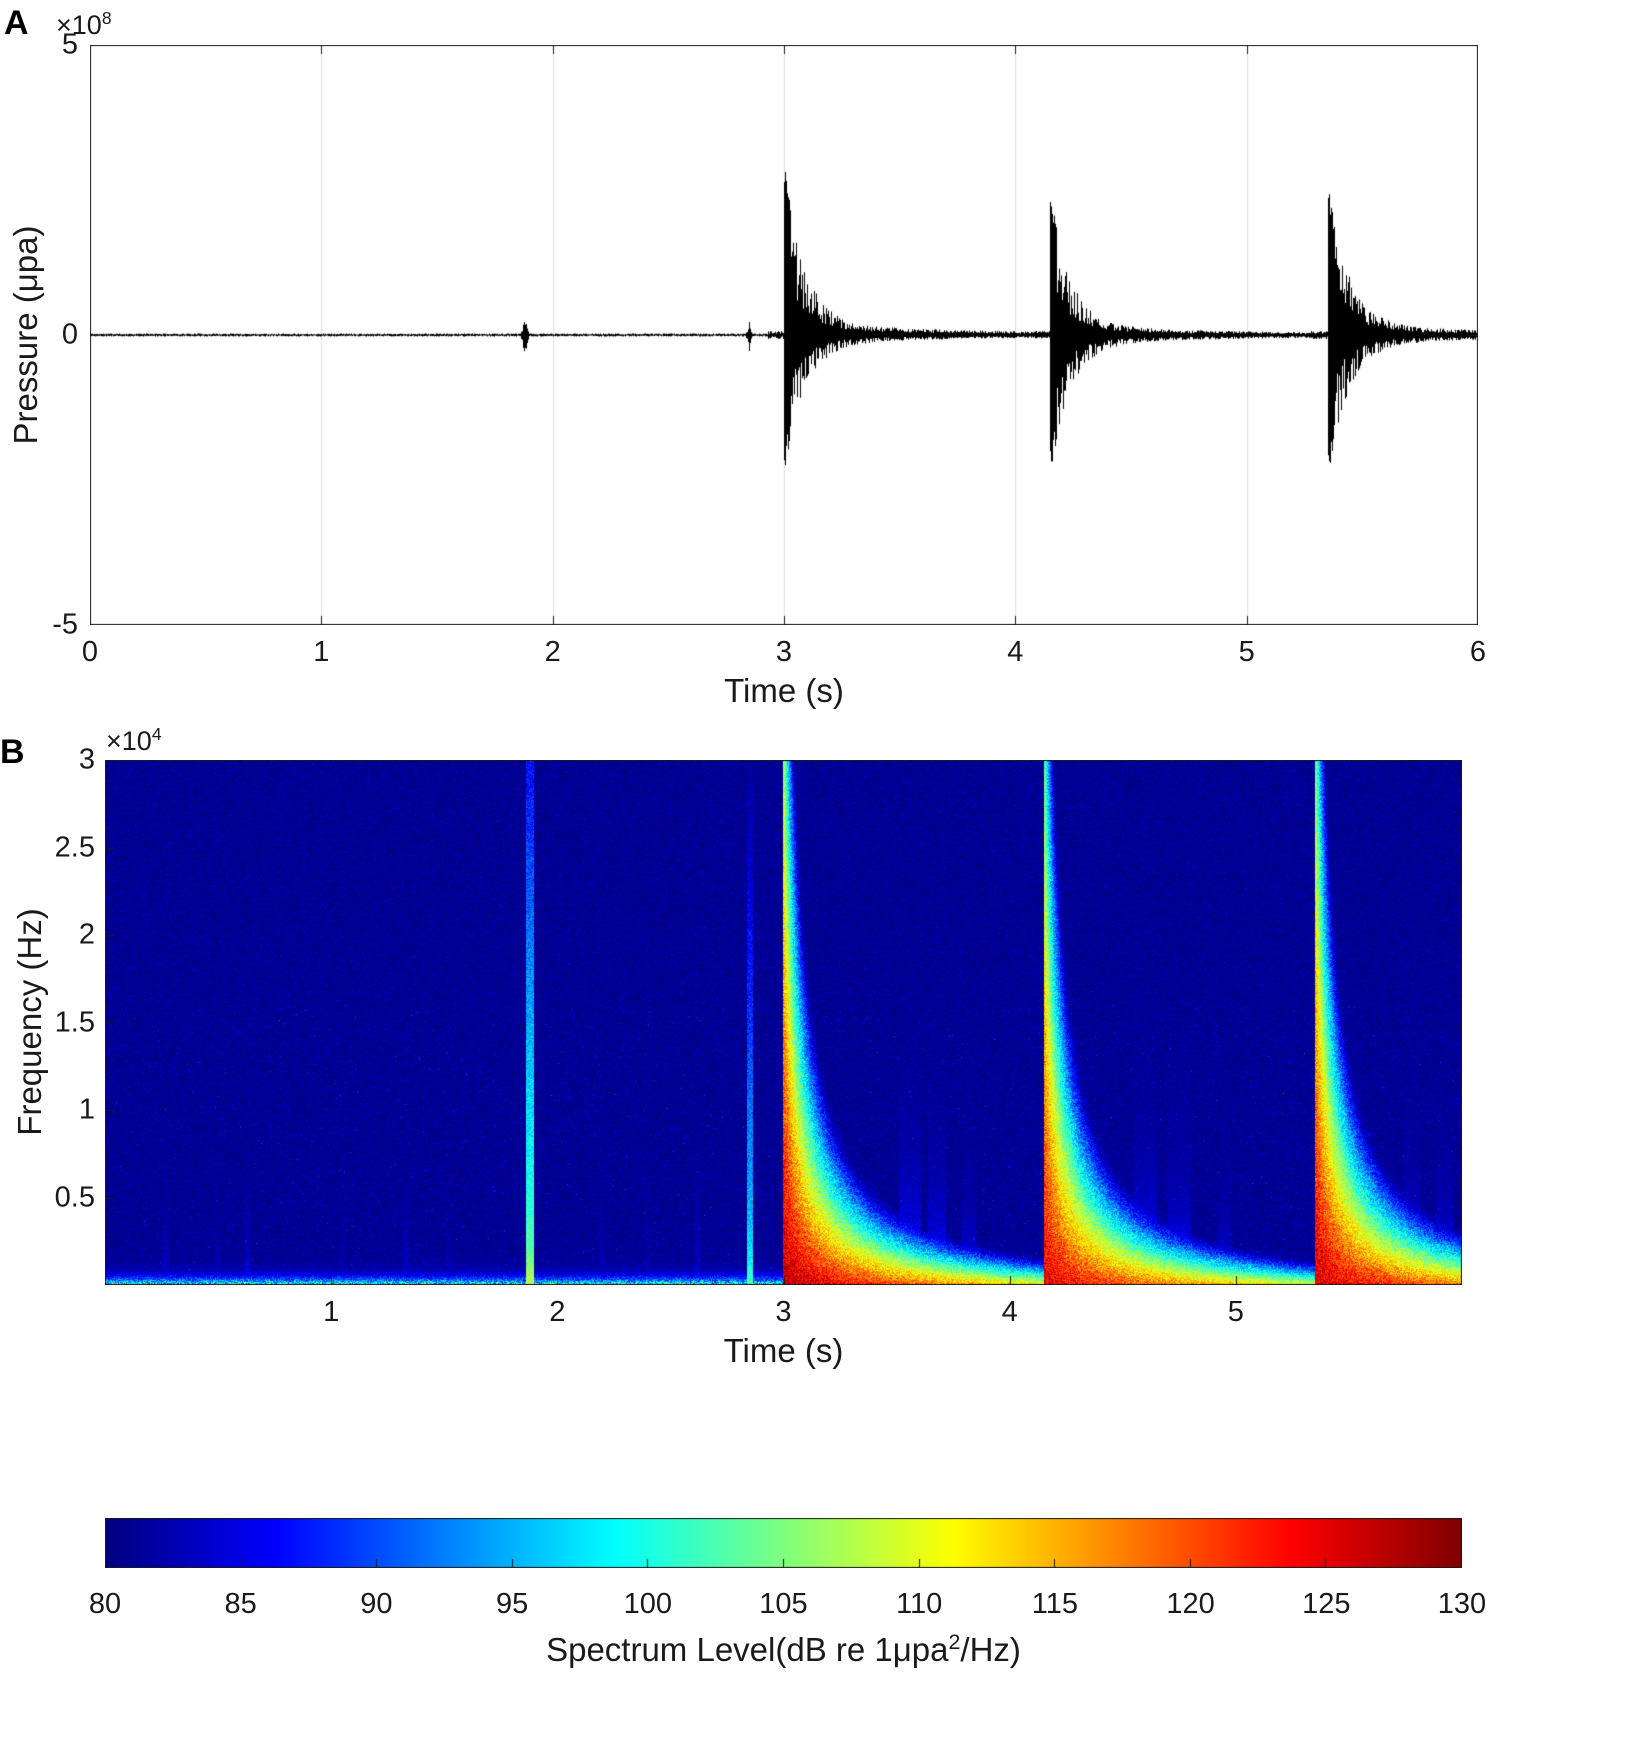  Describe the element at coordinates (747, 1649) in the screenshot. I see `colorbar-label-pre: Spectrum Level(dB re 1μpa` at that location.